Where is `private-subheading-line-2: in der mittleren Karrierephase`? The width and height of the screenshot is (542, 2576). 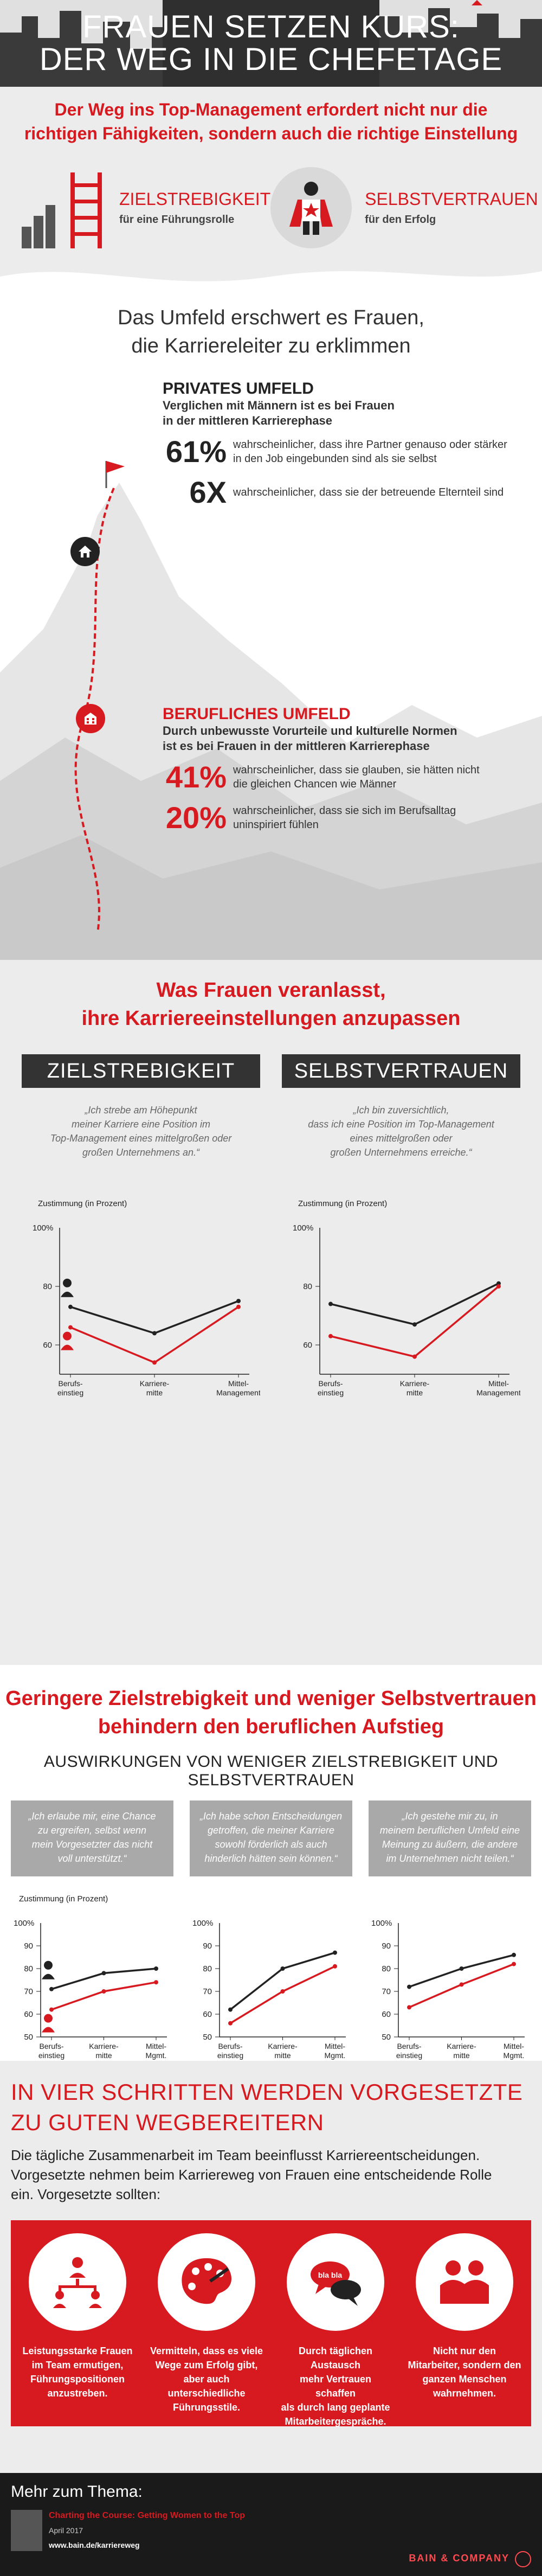 private-subheading-line-2: in der mittleren Karrierephase is located at coordinates (248, 420).